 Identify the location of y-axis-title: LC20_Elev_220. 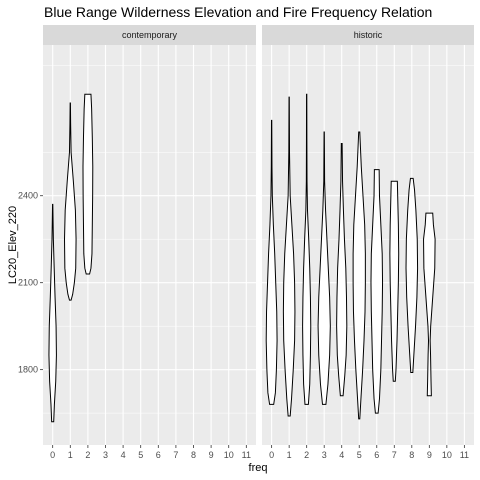
(13, 245).